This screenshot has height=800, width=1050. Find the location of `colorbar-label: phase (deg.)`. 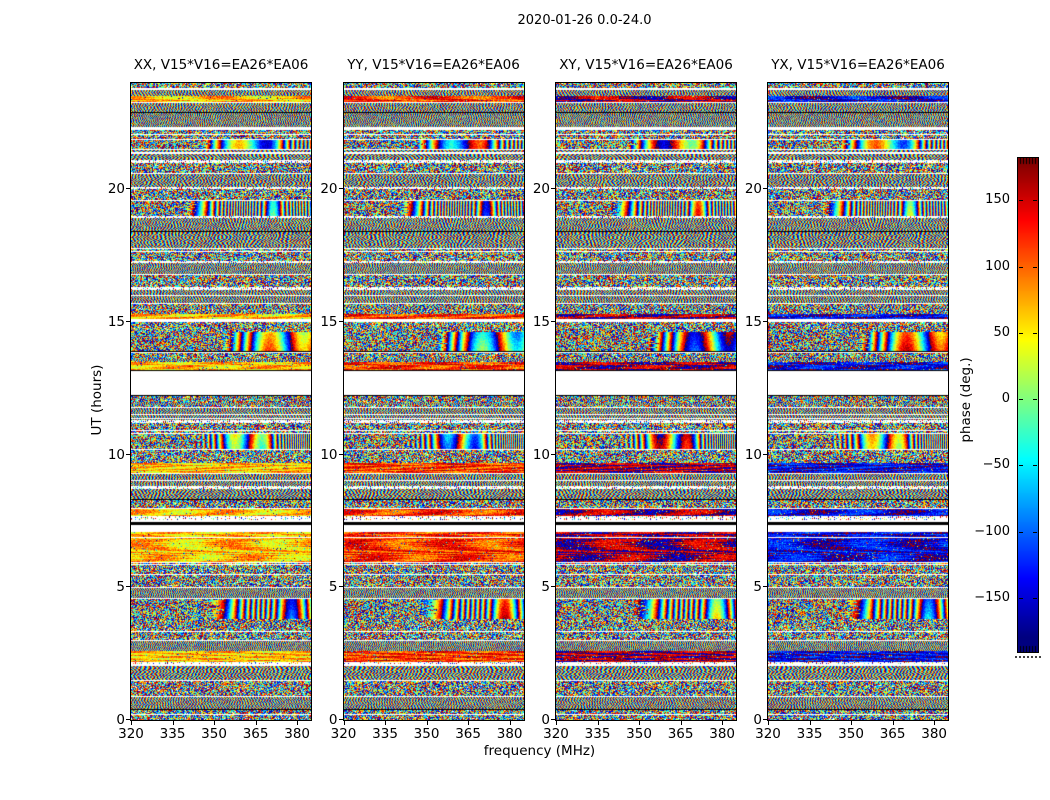

colorbar-label: phase (deg.) is located at coordinates (966, 400).